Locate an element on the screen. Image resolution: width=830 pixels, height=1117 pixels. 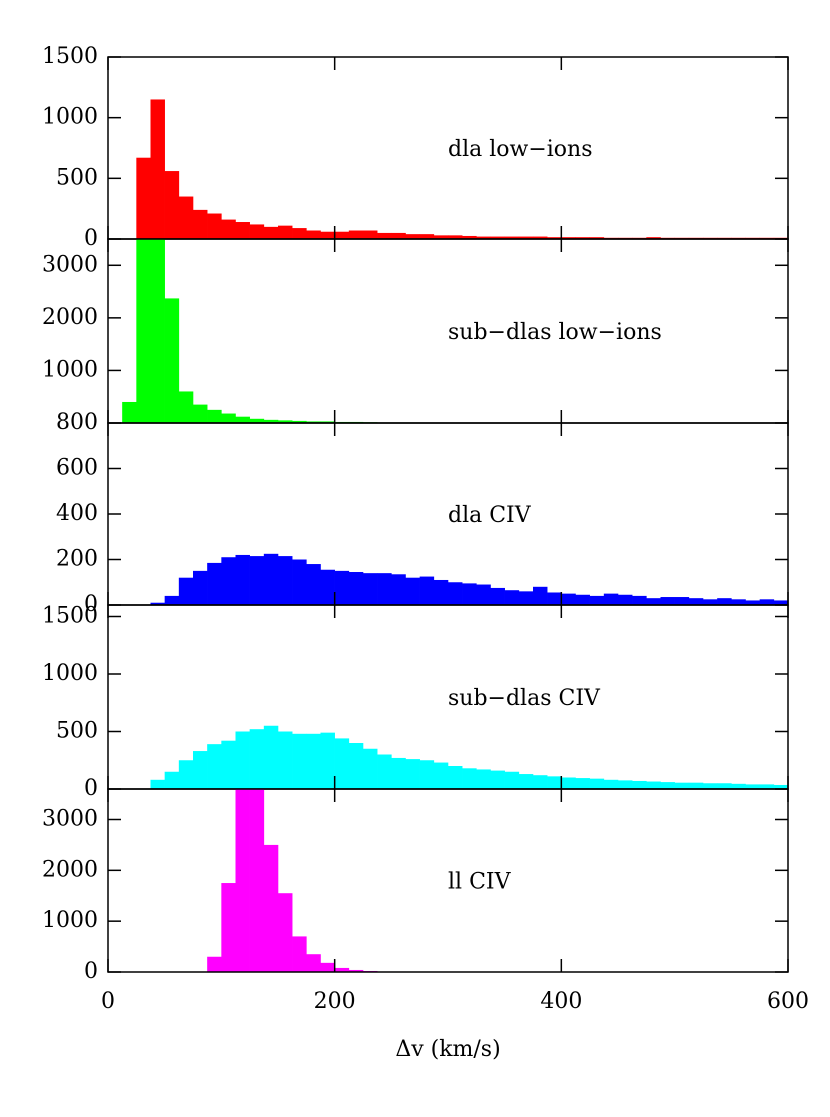
plot-frame is located at coordinates (448, 880).